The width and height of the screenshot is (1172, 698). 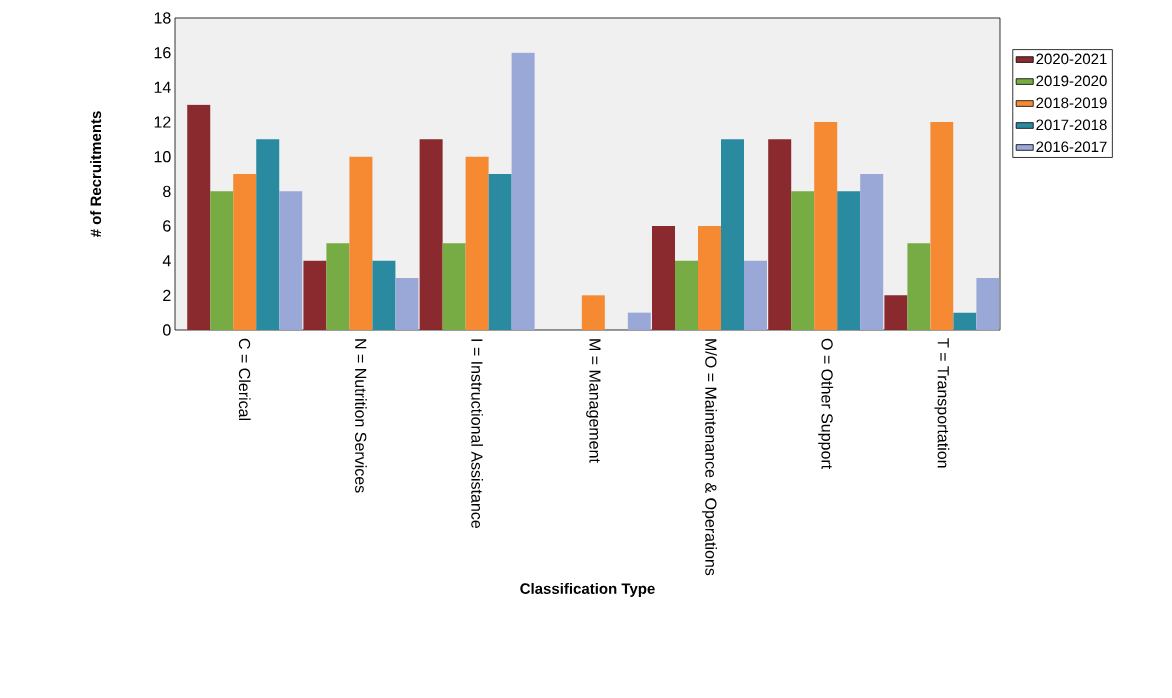 I want to click on x-tick-label: O = Other Support, so click(x=826, y=404).